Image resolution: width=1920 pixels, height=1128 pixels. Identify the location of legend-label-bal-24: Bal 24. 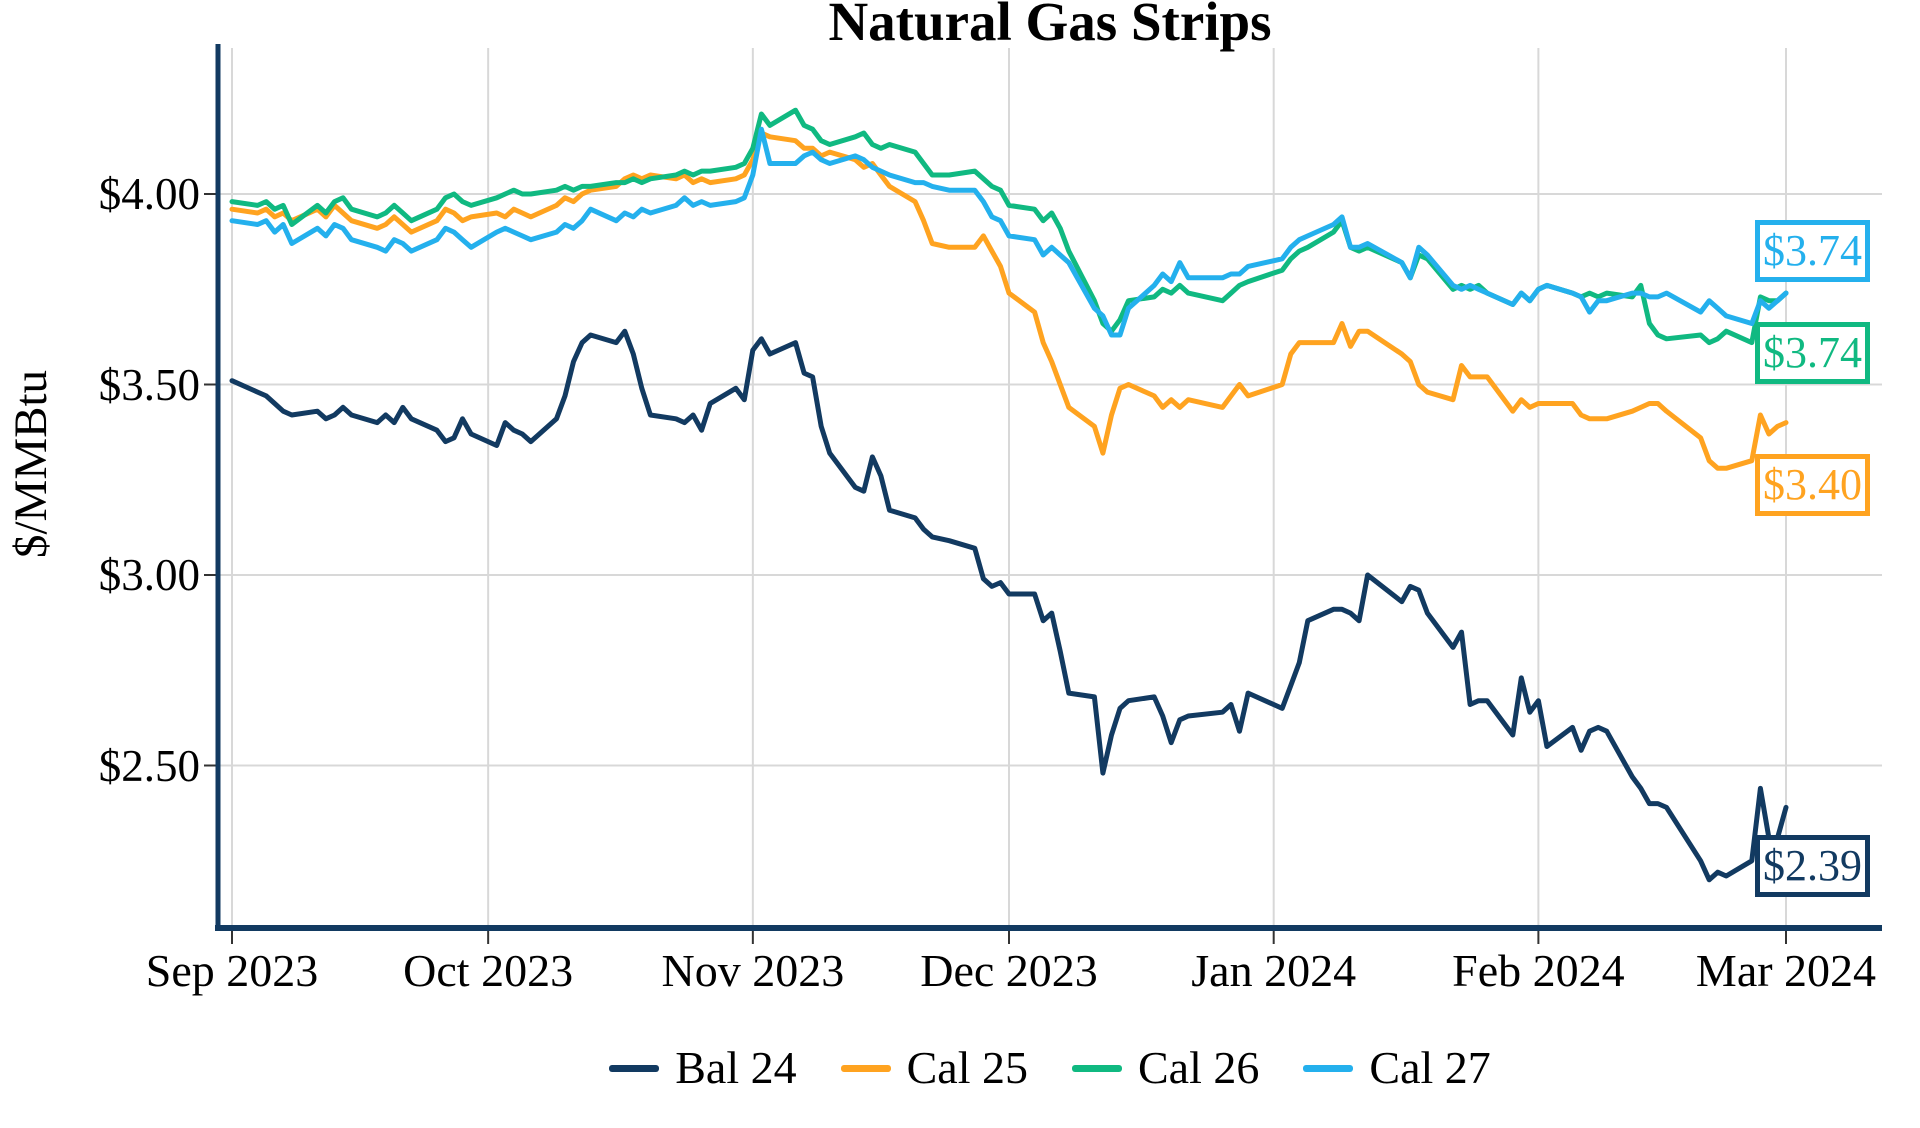
(736, 1067).